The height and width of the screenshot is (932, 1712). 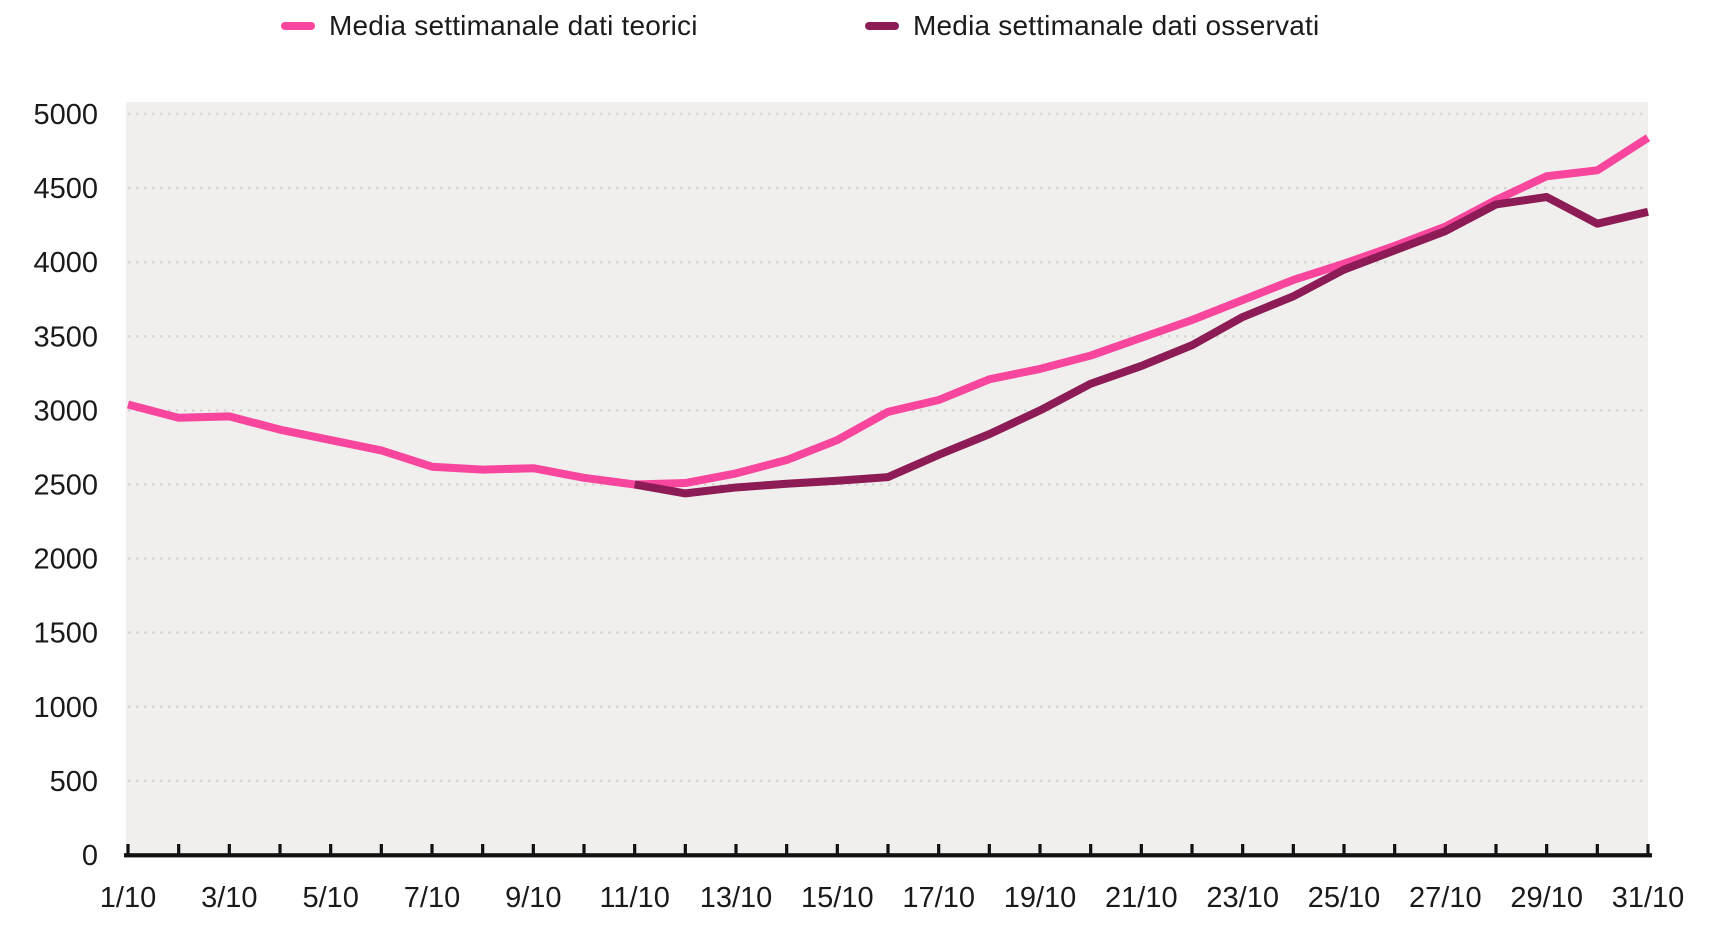 I want to click on x-axis-label-15/10: 15/10, so click(x=837, y=898).